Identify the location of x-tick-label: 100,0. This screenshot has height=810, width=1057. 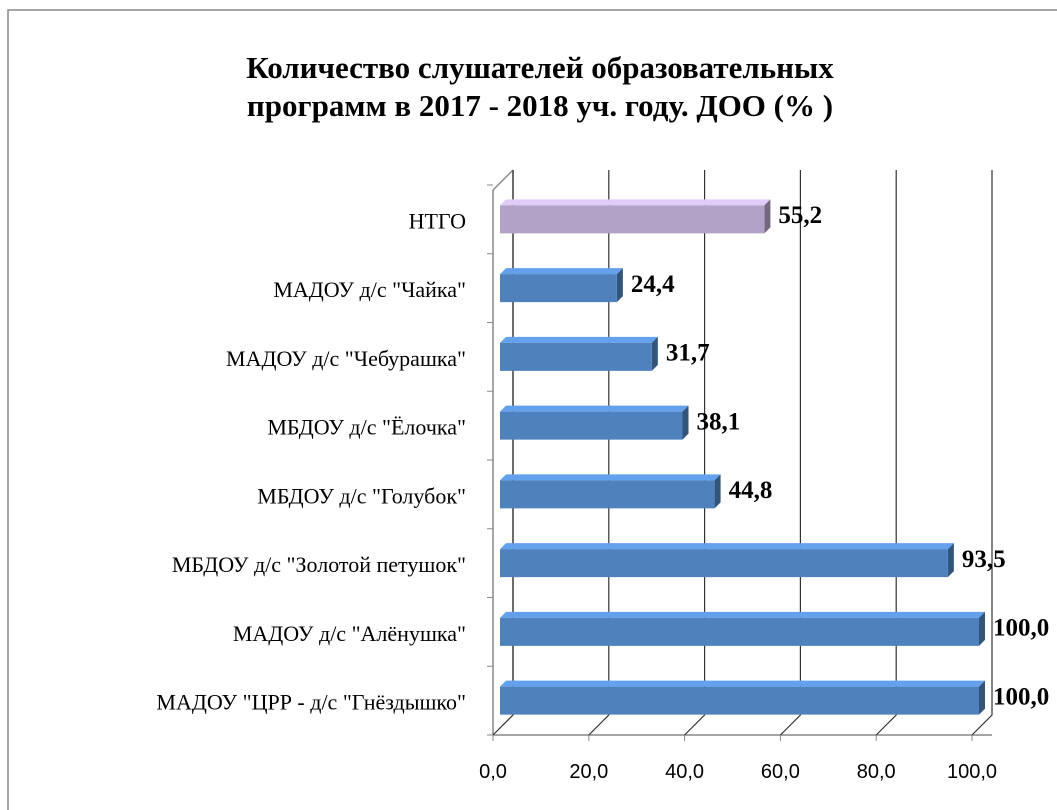
(972, 772).